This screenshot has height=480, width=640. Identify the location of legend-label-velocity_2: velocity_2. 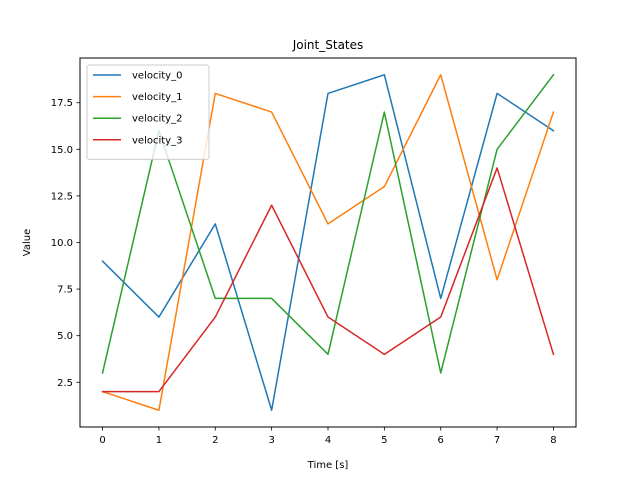
(157, 119).